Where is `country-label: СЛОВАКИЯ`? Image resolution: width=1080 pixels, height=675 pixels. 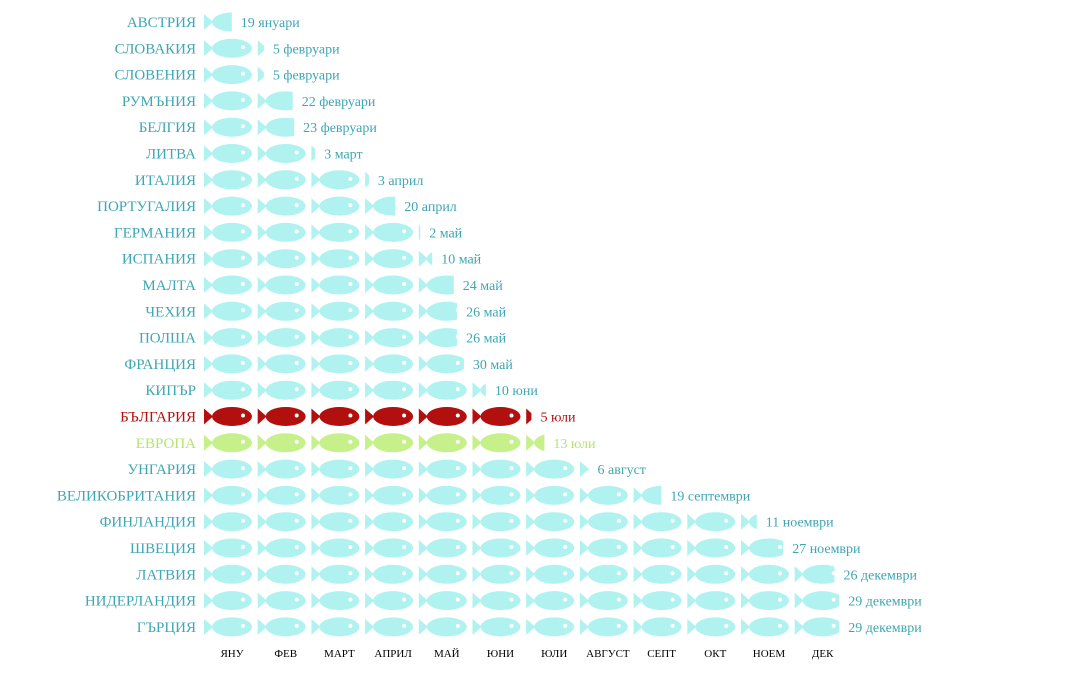 country-label: СЛОВАКИЯ is located at coordinates (155, 49).